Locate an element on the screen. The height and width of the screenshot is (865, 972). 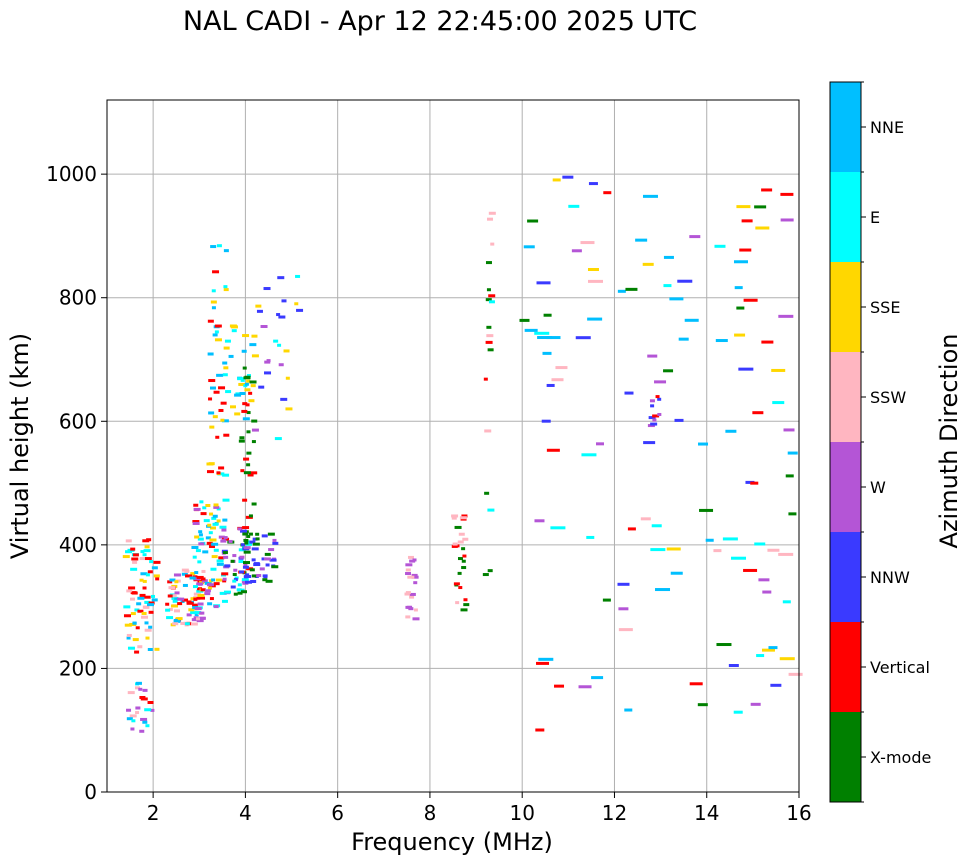
x-tick-label: 4 is located at coordinates (245, 813).